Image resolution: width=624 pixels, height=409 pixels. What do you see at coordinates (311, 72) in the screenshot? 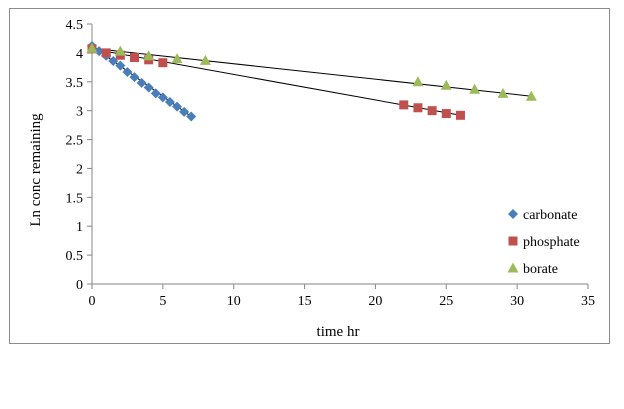
I see `borate-trendline` at bounding box center [311, 72].